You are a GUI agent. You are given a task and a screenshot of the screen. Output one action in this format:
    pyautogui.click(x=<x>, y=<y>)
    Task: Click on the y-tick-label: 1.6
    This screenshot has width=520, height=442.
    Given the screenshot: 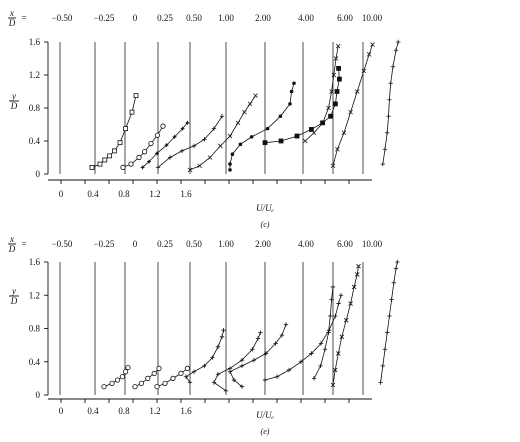 What is the action you would take?
    pyautogui.click(x=35, y=42)
    